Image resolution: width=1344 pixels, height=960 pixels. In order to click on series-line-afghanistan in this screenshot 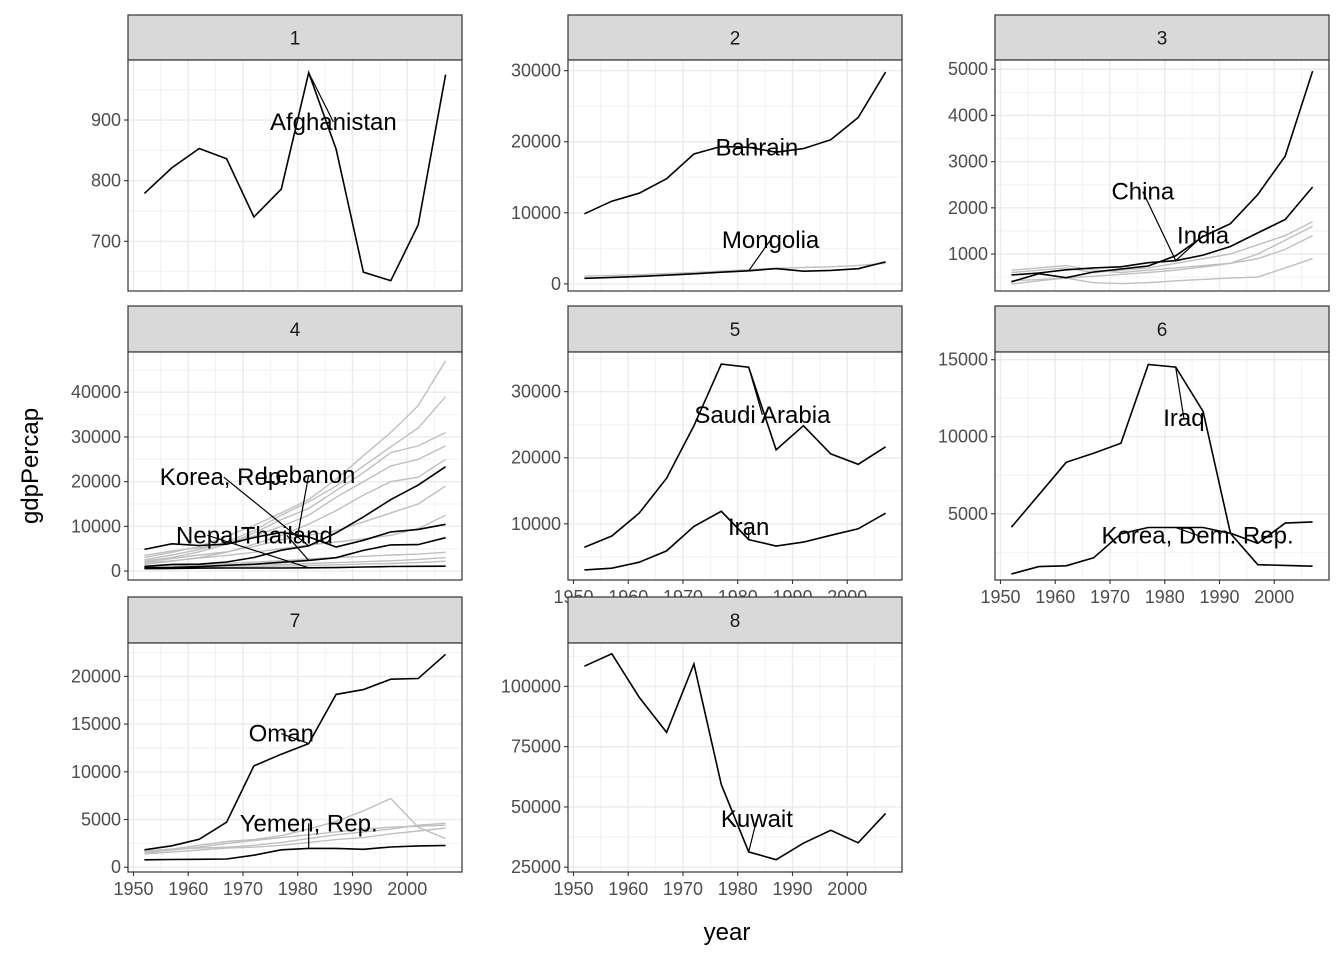, I will do `click(295, 175)`.